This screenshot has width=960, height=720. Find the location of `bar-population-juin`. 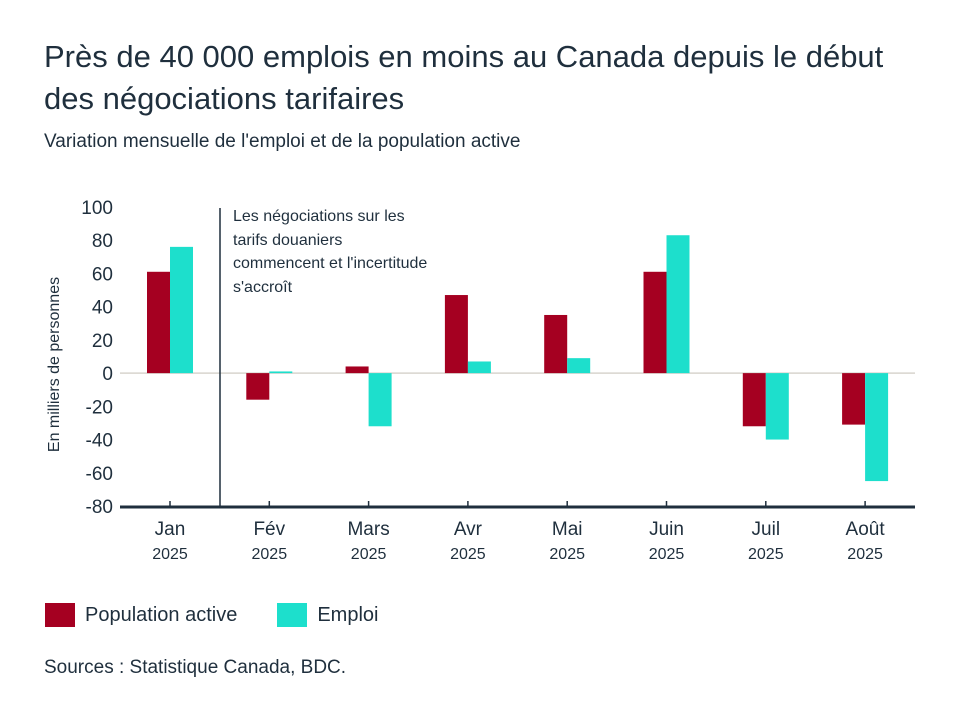

bar-population-juin is located at coordinates (655, 322).